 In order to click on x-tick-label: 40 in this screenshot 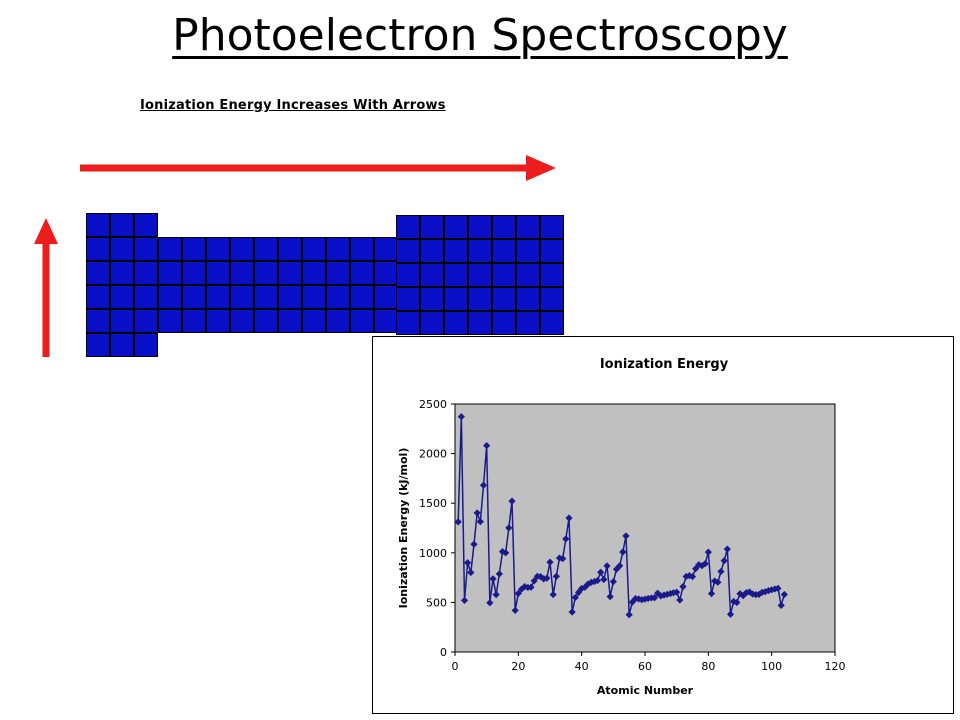, I will do `click(582, 666)`.